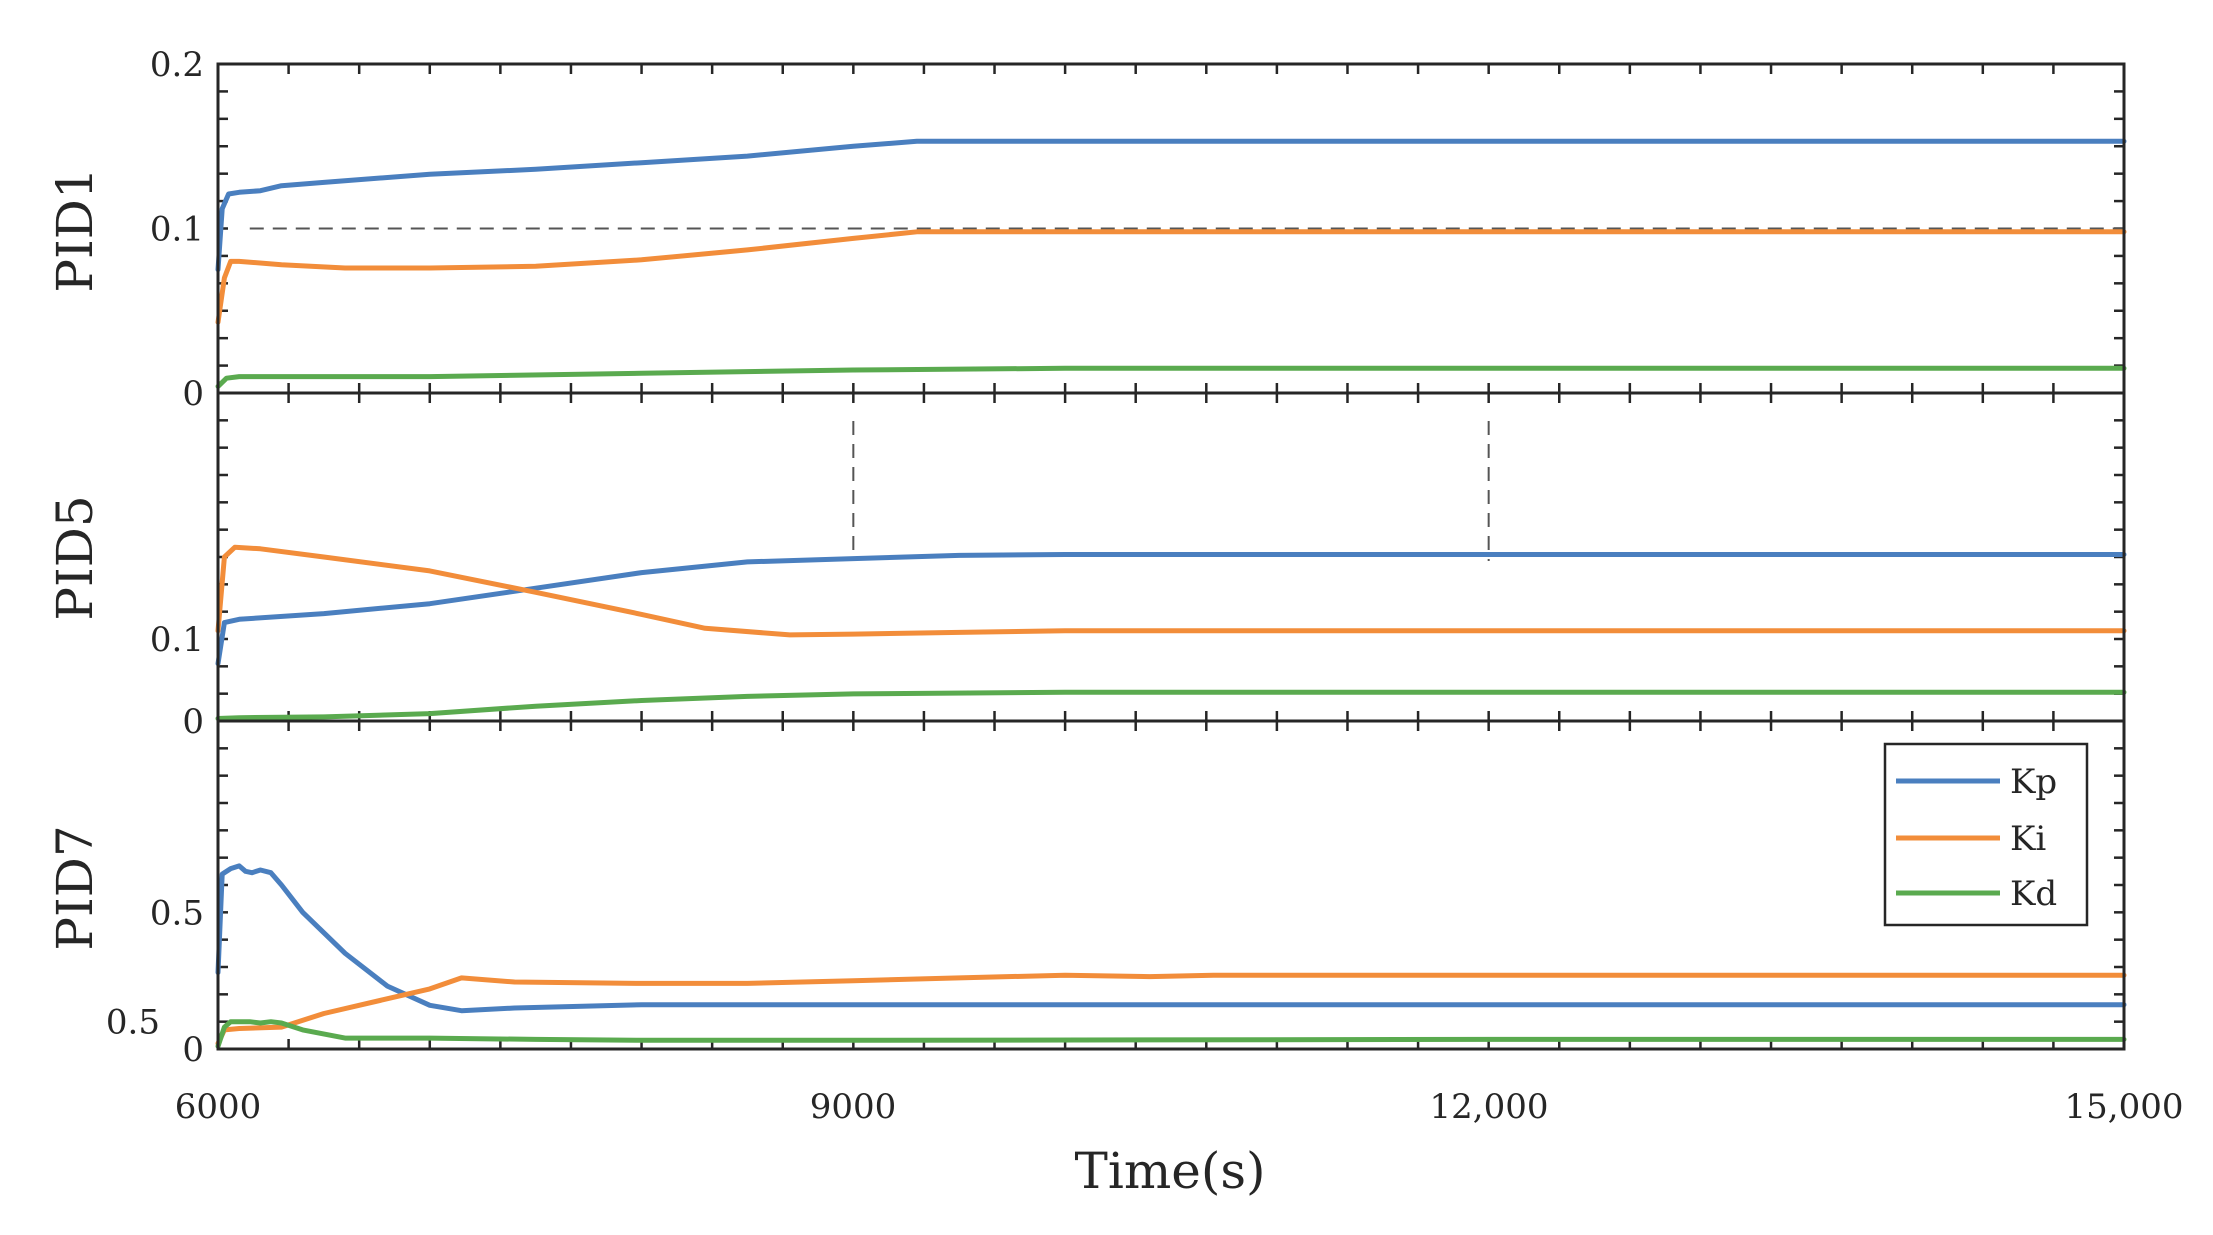  I want to click on panel-label-pid5: PID5, so click(75, 557).